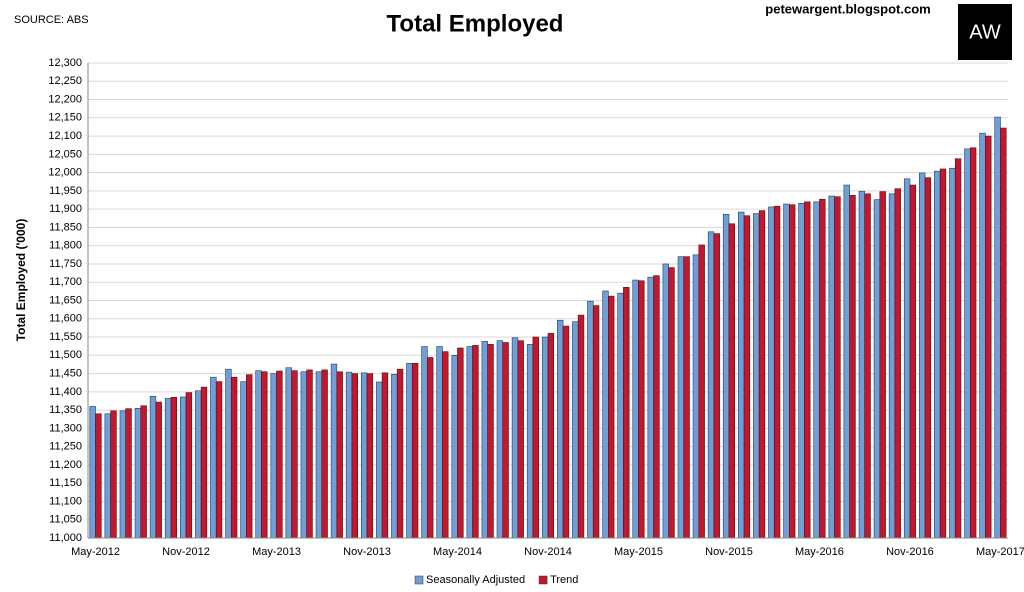 This screenshot has height=592, width=1024. What do you see at coordinates (65, 483) in the screenshot?
I see `y-tick-label: 11,150` at bounding box center [65, 483].